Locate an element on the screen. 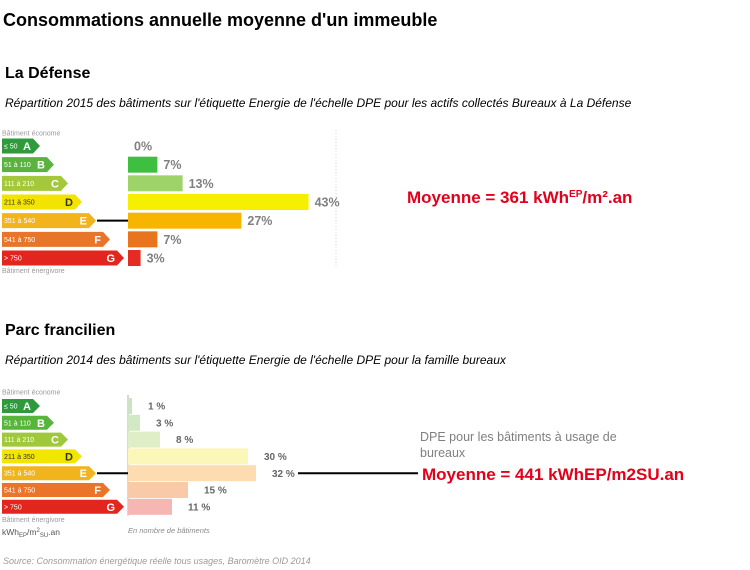 The height and width of the screenshot is (570, 750). energy-unit-base: kWh is located at coordinates (10, 532).